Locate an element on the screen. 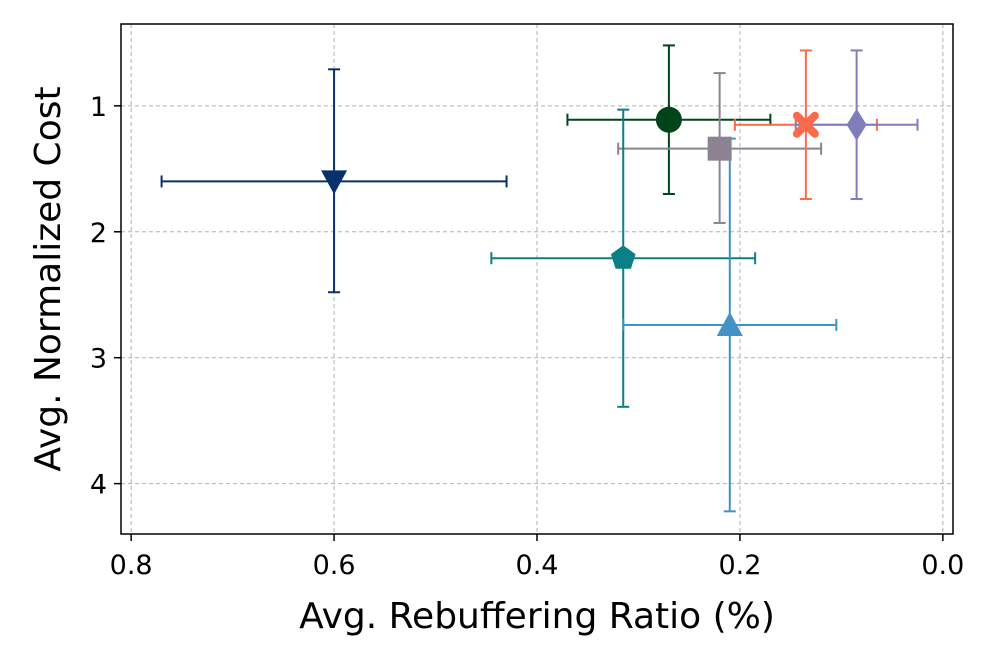 Image resolution: width=997 pixels, height=664 pixels. x-axis-ticks: 0.8 0.6 0.4 0.2 0.0 is located at coordinates (537, 557).